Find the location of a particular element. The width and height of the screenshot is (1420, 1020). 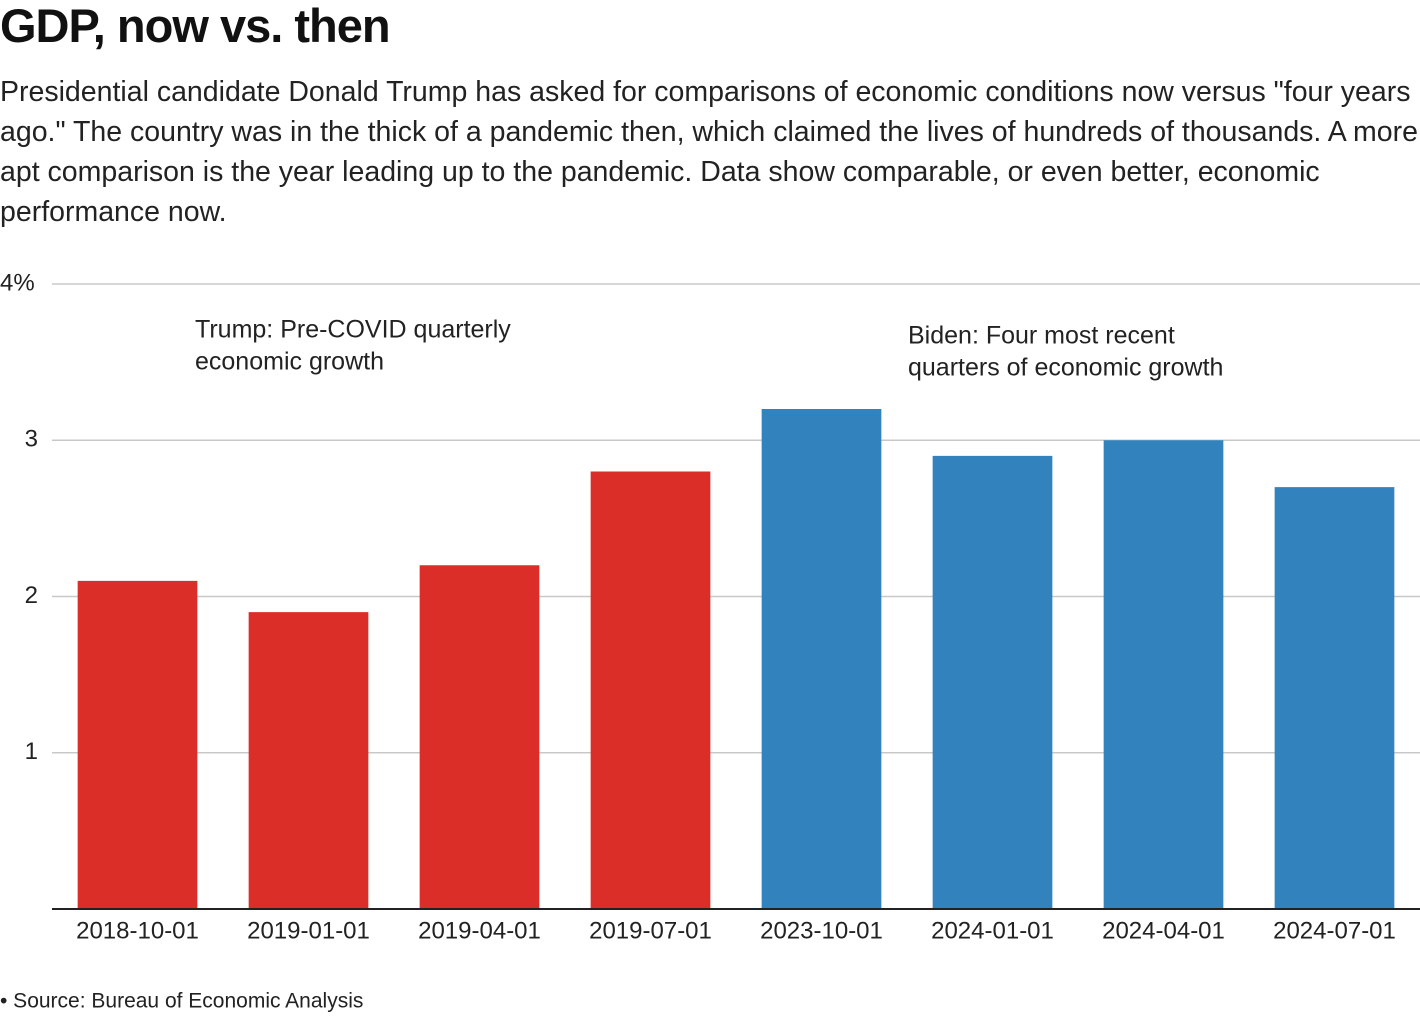

annotation: economic growth is located at coordinates (289, 362).